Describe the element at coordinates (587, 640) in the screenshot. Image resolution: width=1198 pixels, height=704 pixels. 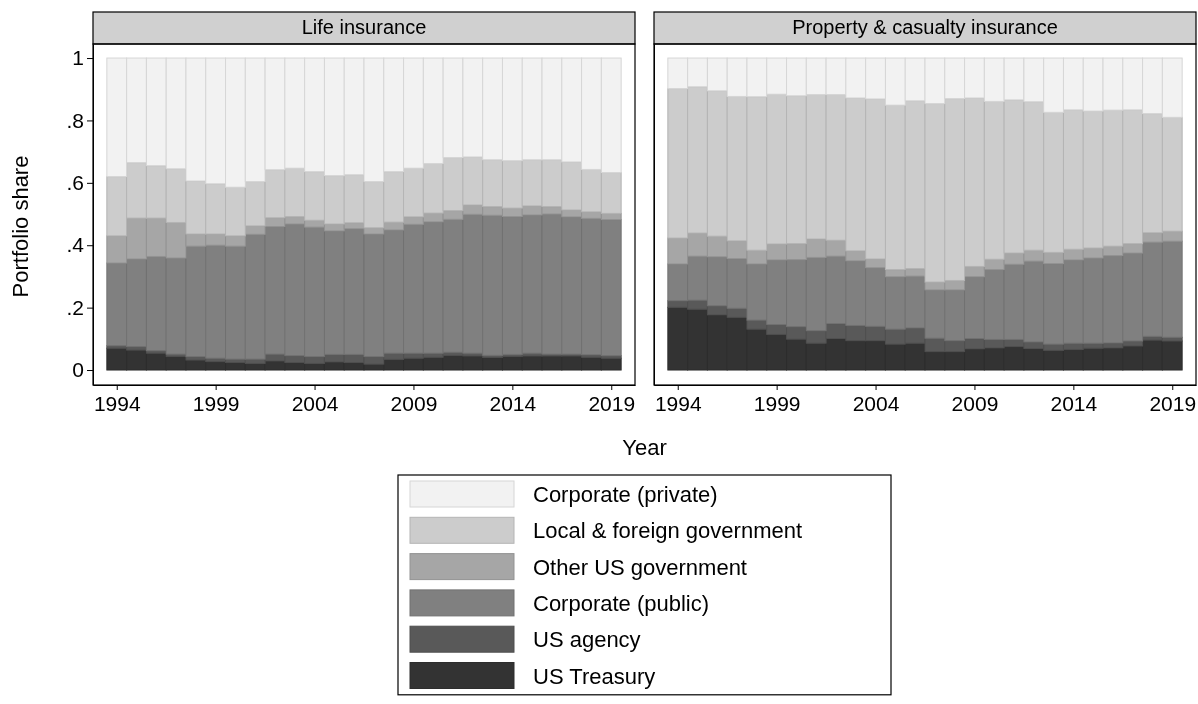
I see `legend-label: US agency` at that location.